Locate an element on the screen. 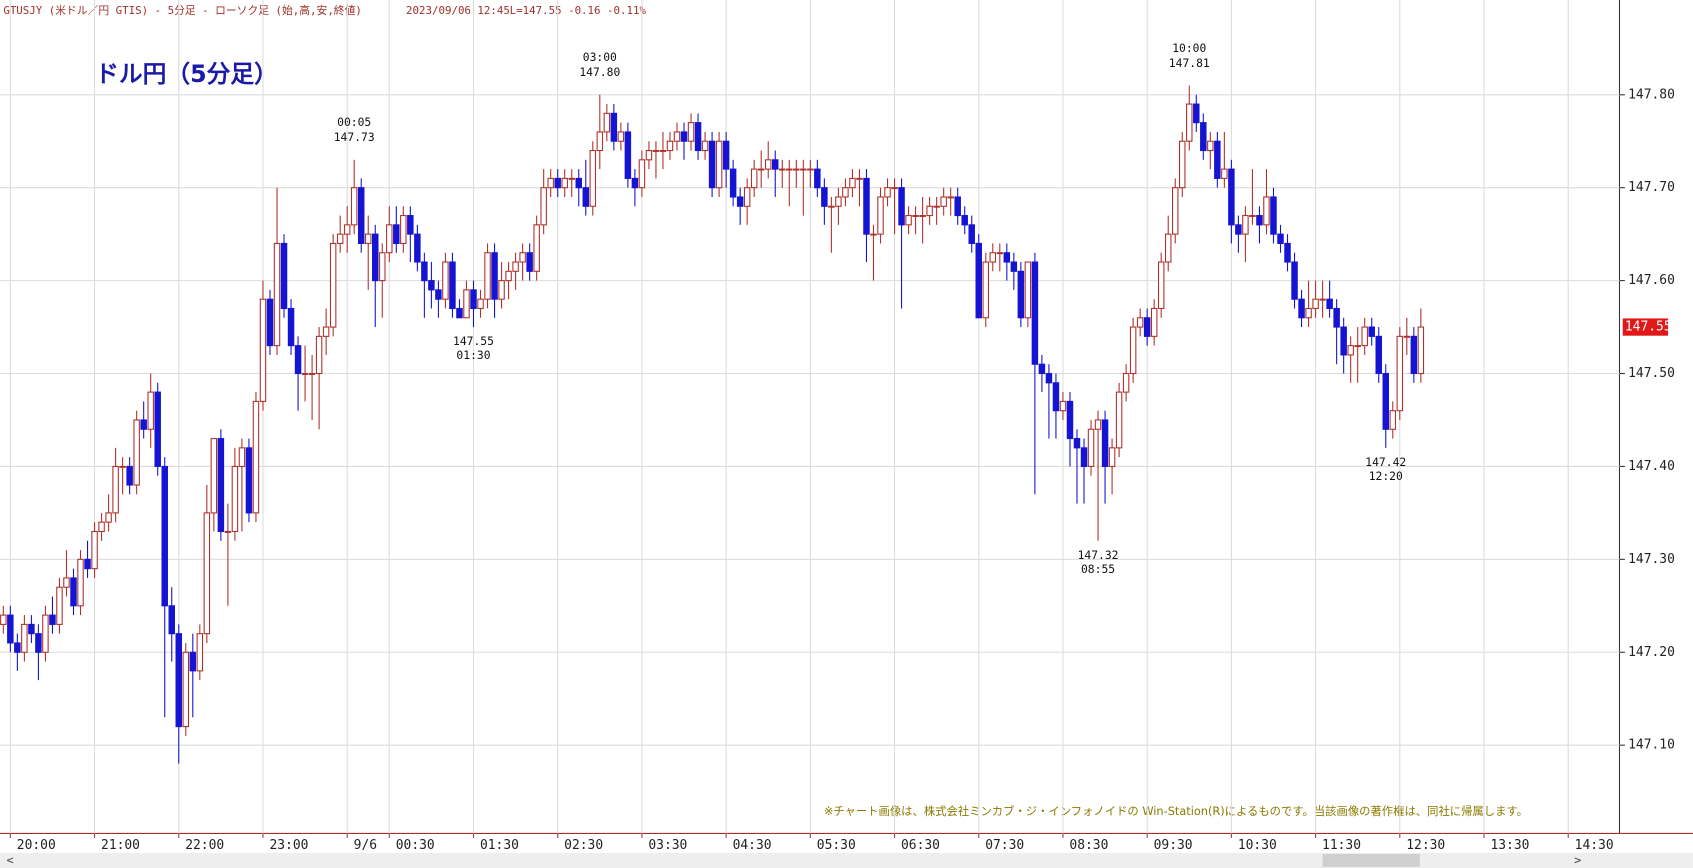  x-tick-label: 00:30 is located at coordinates (415, 845).